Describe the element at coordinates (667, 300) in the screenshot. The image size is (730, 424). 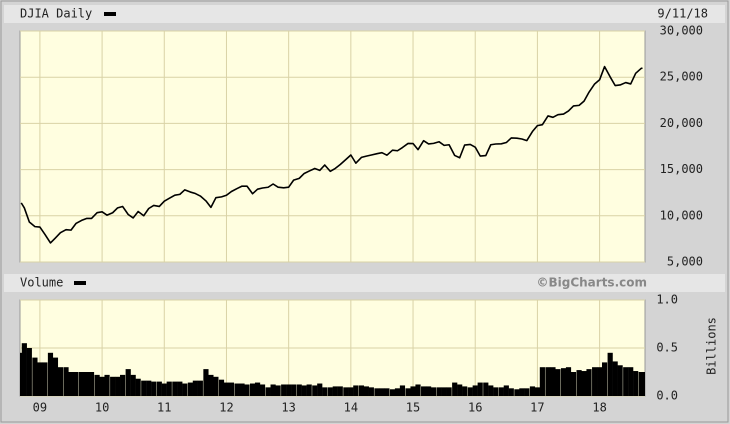
I see `y-tick-label: 1.0` at that location.